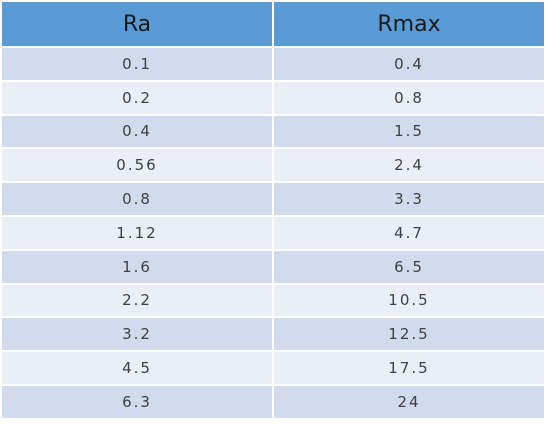 The width and height of the screenshot is (546, 426). Describe the element at coordinates (409, 266) in the screenshot. I see `table-cell: 6.5` at that location.